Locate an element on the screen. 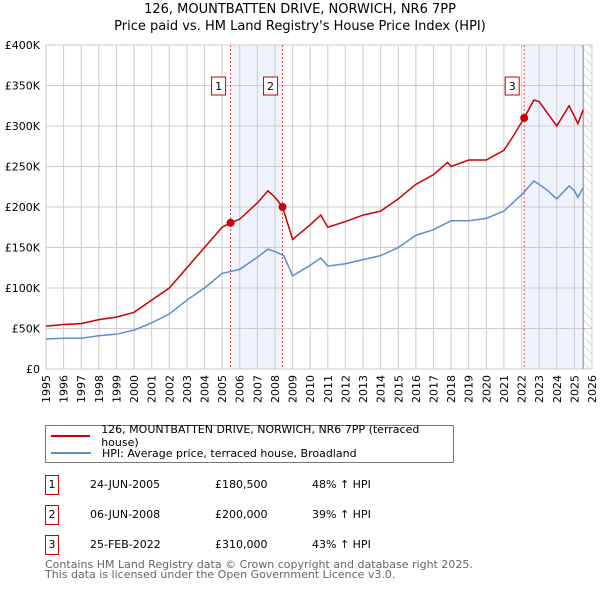 The image size is (600, 590). x-tick-label: 2023 is located at coordinates (539, 389).